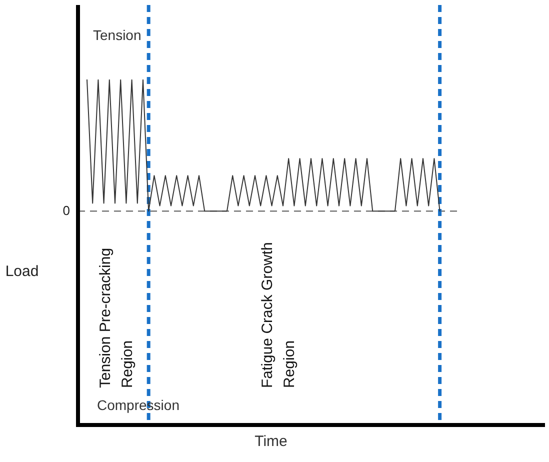 The width and height of the screenshot is (549, 462). What do you see at coordinates (66, 210) in the screenshot?
I see `ref-line-label: 0` at bounding box center [66, 210].